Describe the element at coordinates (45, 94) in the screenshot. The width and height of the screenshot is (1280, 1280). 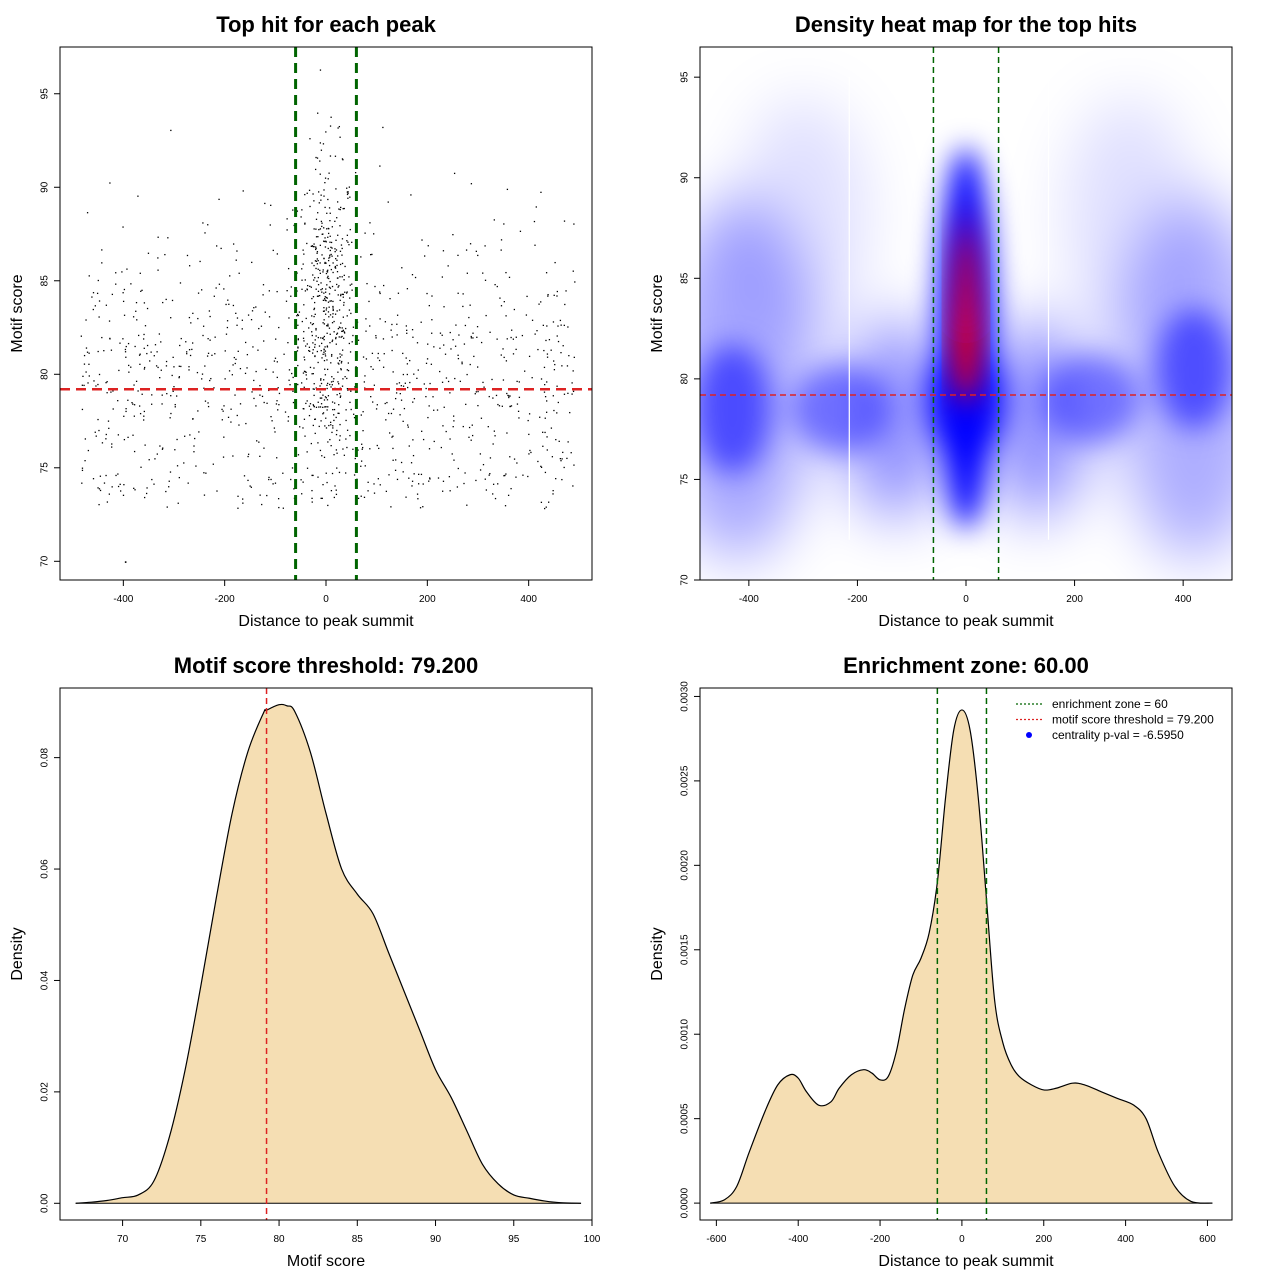
I see `y-tick-label: 95` at that location.